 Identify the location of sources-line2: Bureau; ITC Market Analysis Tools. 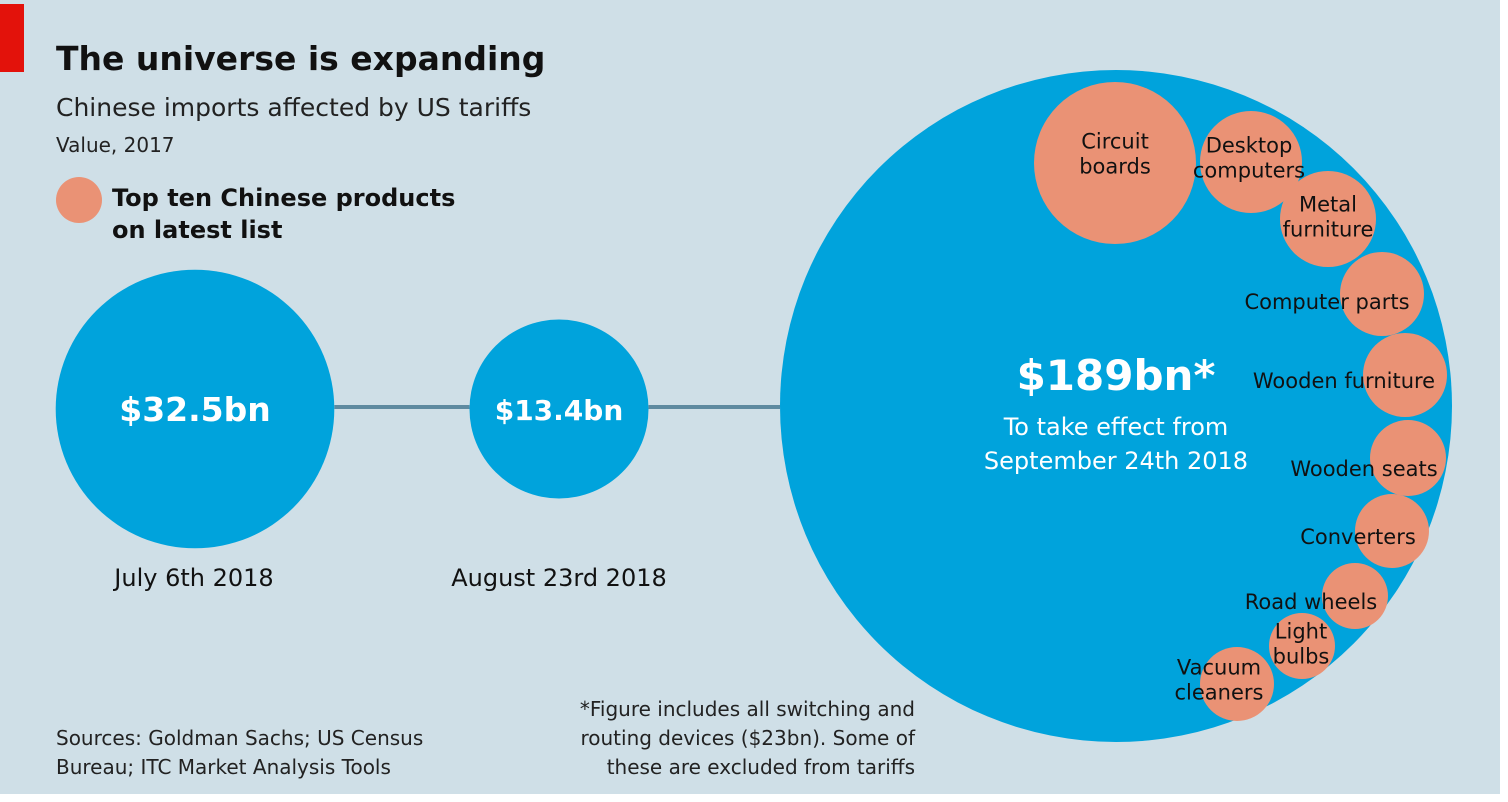
(223, 767).